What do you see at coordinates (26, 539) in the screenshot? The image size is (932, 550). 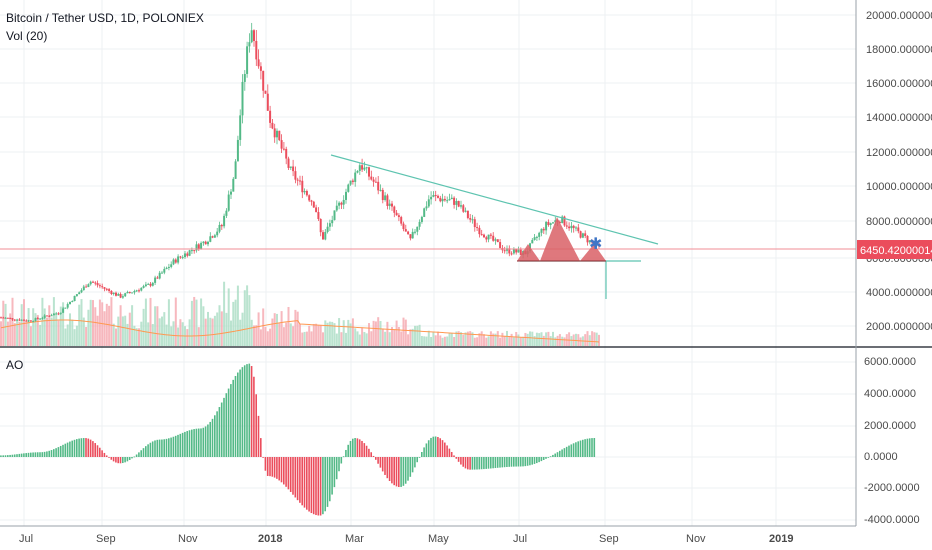 I see `time-tick: Jul` at bounding box center [26, 539].